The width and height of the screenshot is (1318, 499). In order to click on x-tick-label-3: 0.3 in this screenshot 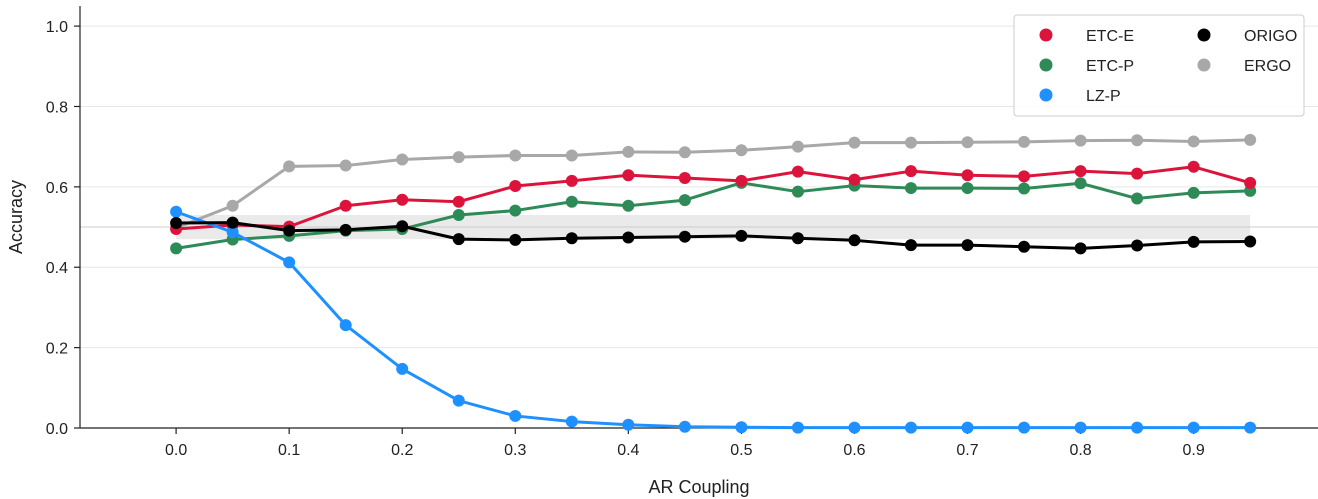, I will do `click(515, 450)`.